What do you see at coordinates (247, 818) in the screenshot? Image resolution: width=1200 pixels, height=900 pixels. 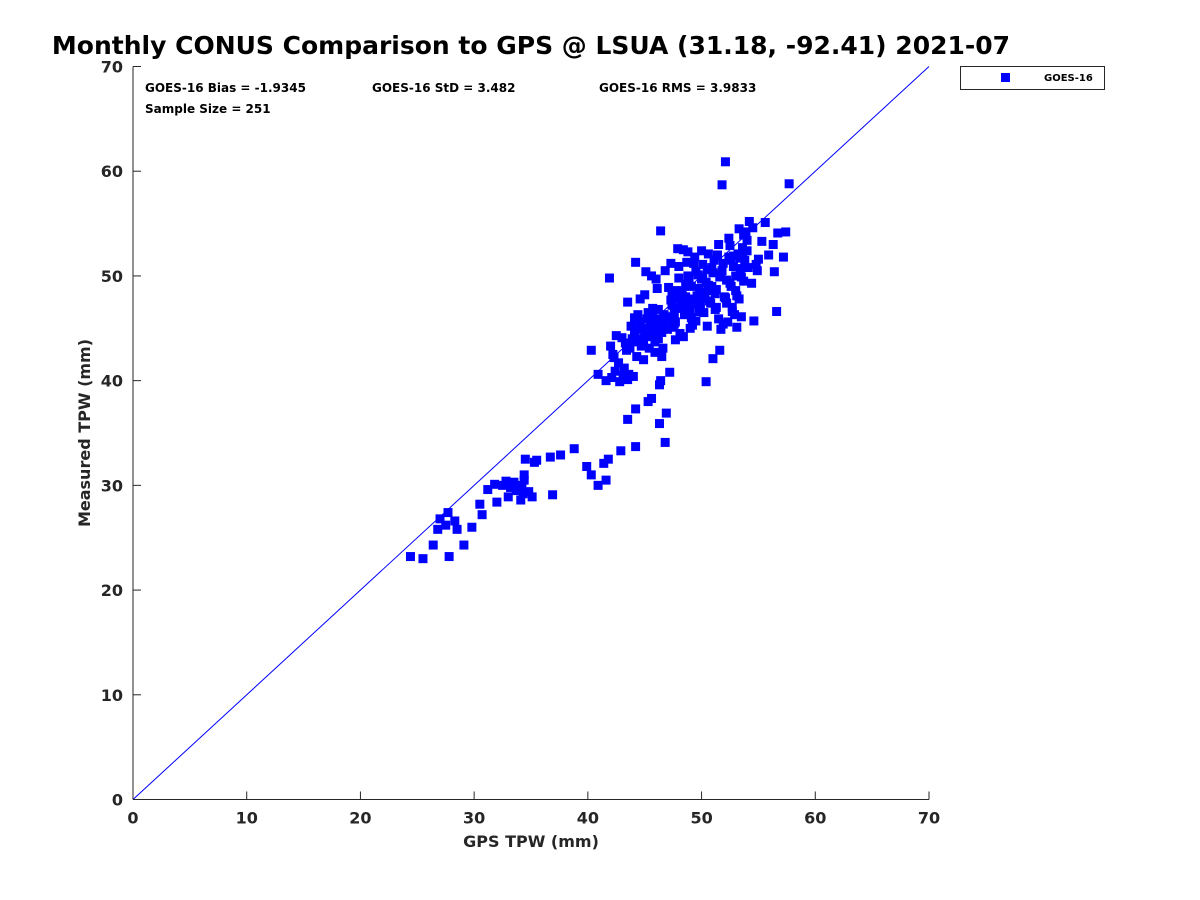 I see `x-tick-label: 10` at bounding box center [247, 818].